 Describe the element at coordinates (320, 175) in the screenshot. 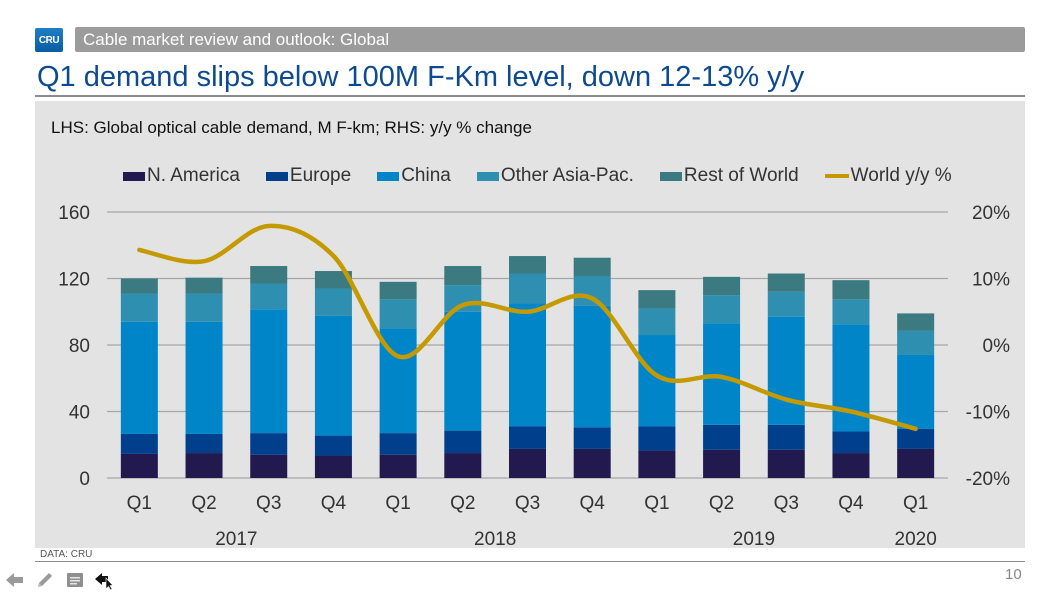

I see `legend-label: Europe` at that location.